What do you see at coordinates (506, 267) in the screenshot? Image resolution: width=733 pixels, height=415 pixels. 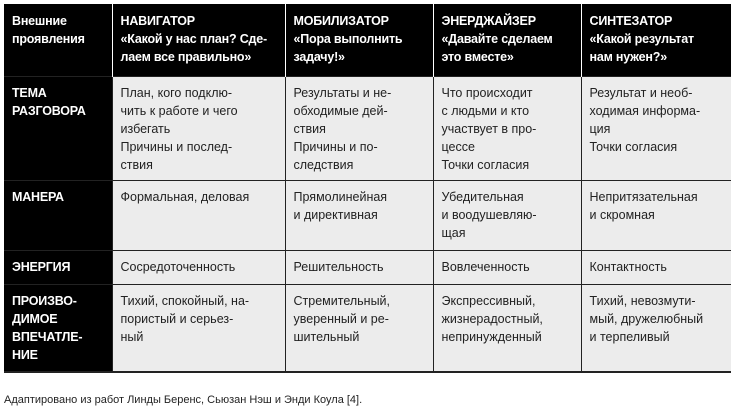 I see `table-cell: Вовлеченность` at bounding box center [506, 267].